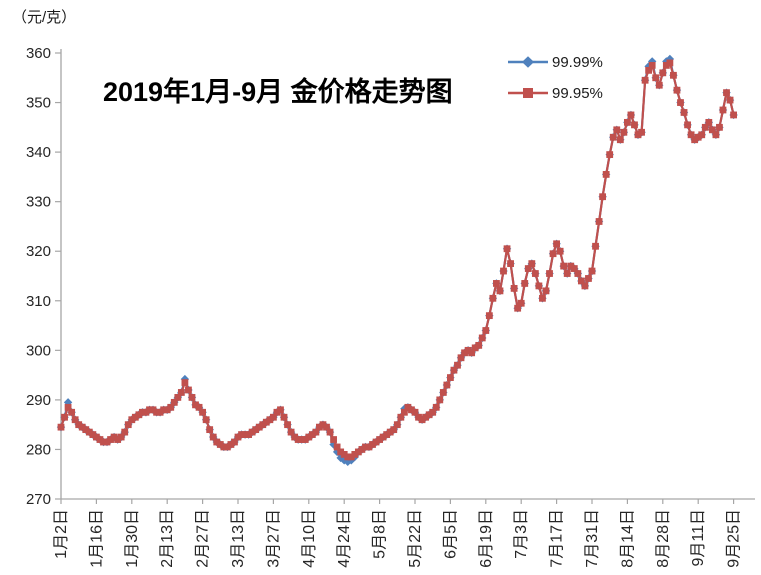 The image size is (761, 575). What do you see at coordinates (238, 538) in the screenshot?
I see `x-tick-label: 3月13日` at bounding box center [238, 538].